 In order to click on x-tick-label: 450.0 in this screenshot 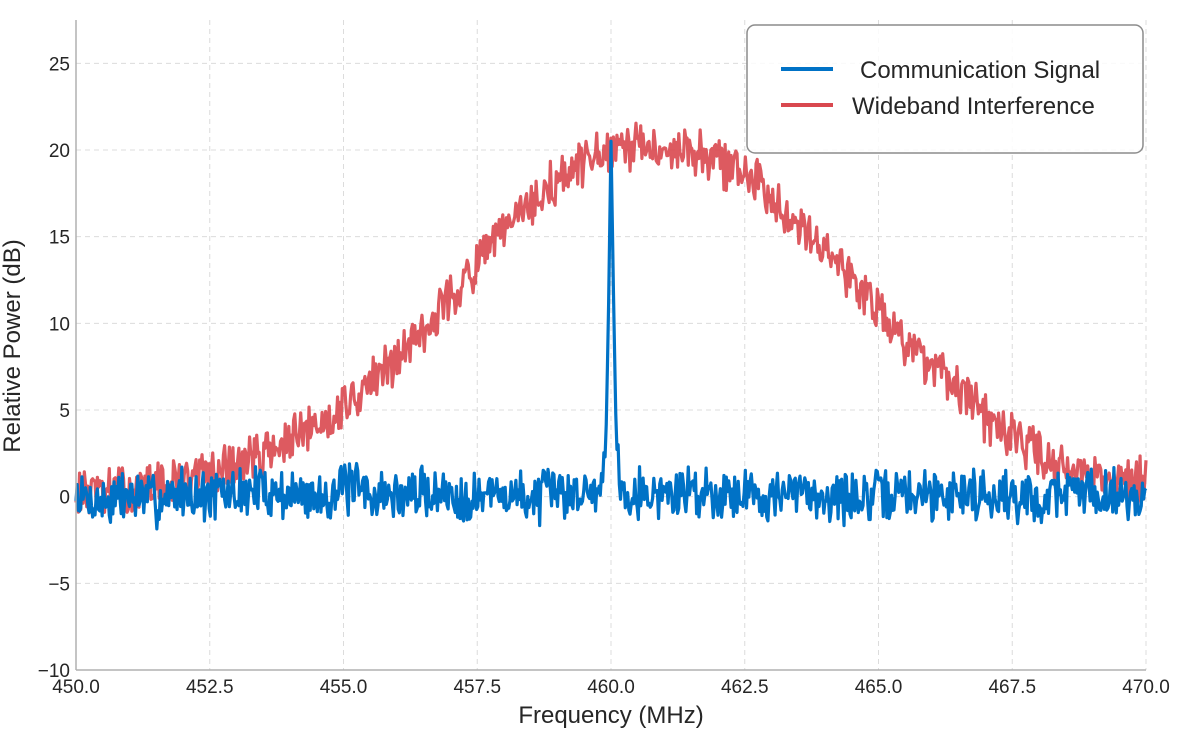, I will do `click(76, 687)`.